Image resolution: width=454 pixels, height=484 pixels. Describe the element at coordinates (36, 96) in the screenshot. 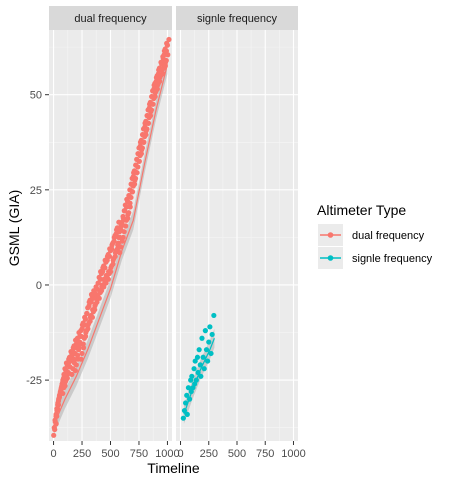

I see `y-tick-label: 50` at that location.